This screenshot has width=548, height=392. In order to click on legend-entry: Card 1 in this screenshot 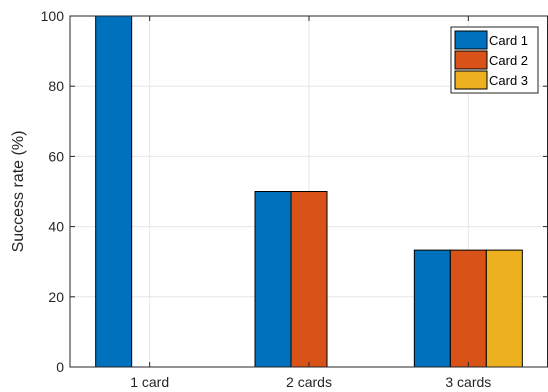, I will do `click(508, 40)`.